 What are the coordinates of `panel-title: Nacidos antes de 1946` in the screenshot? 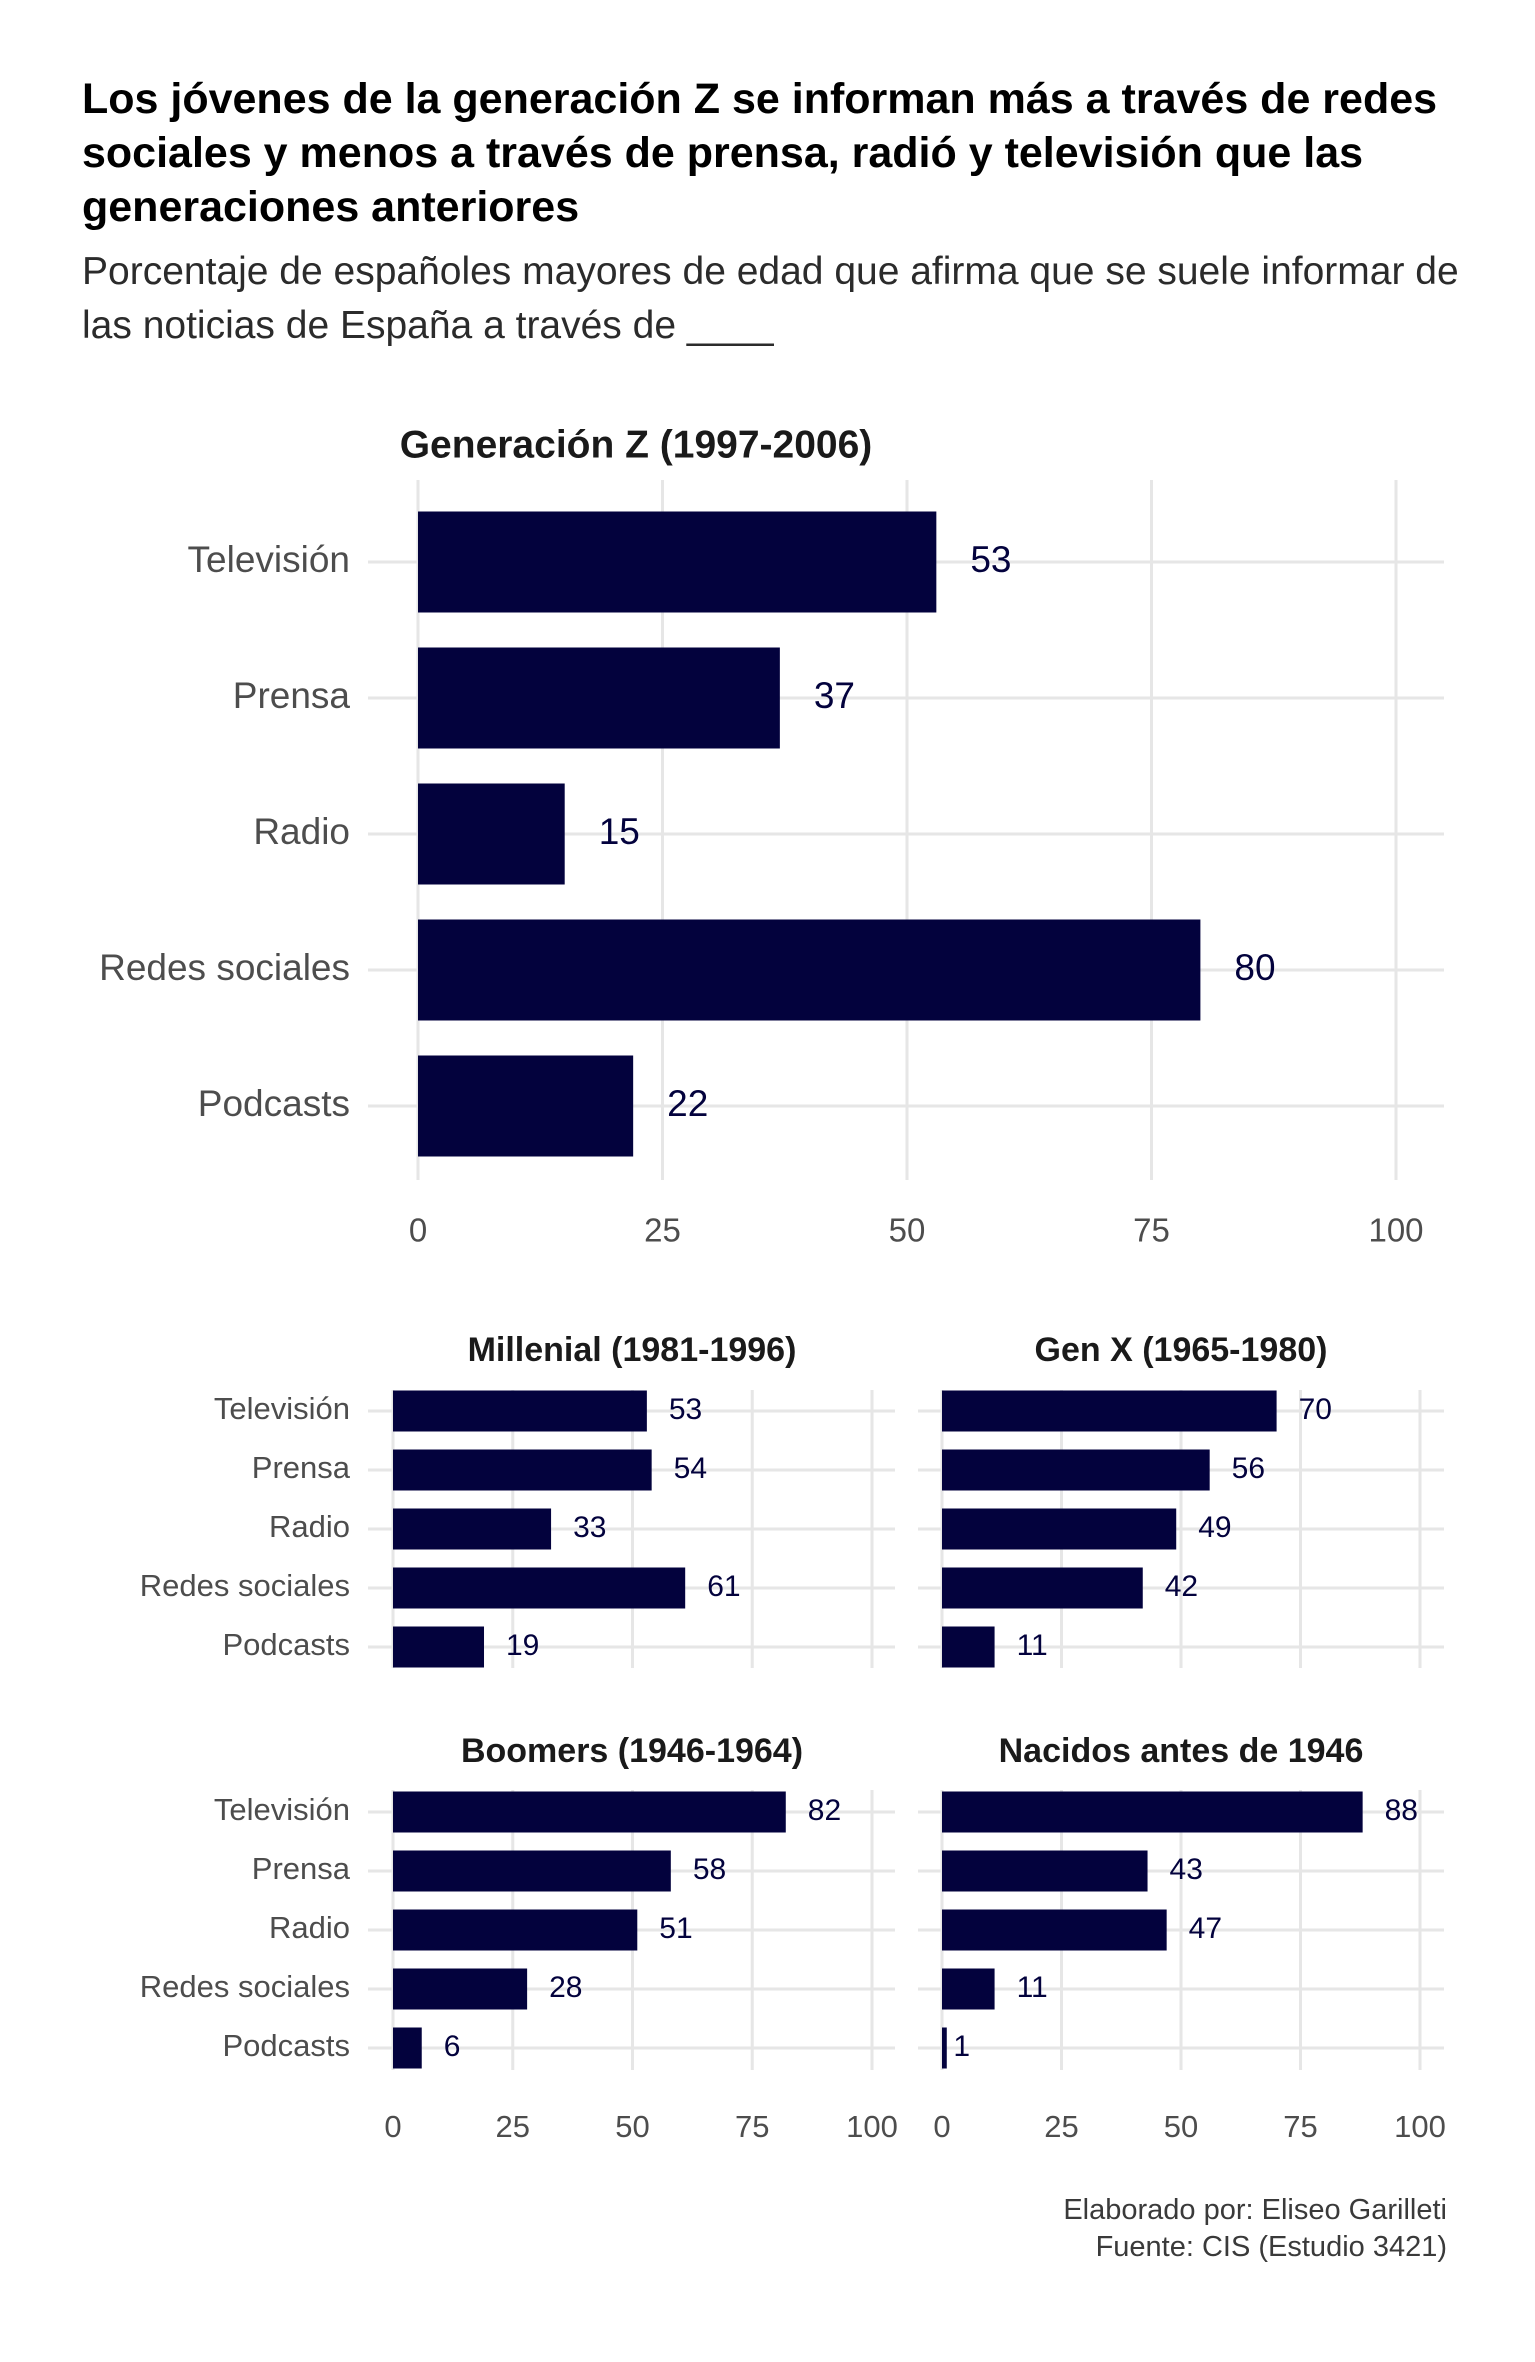 It's located at (1181, 1751).